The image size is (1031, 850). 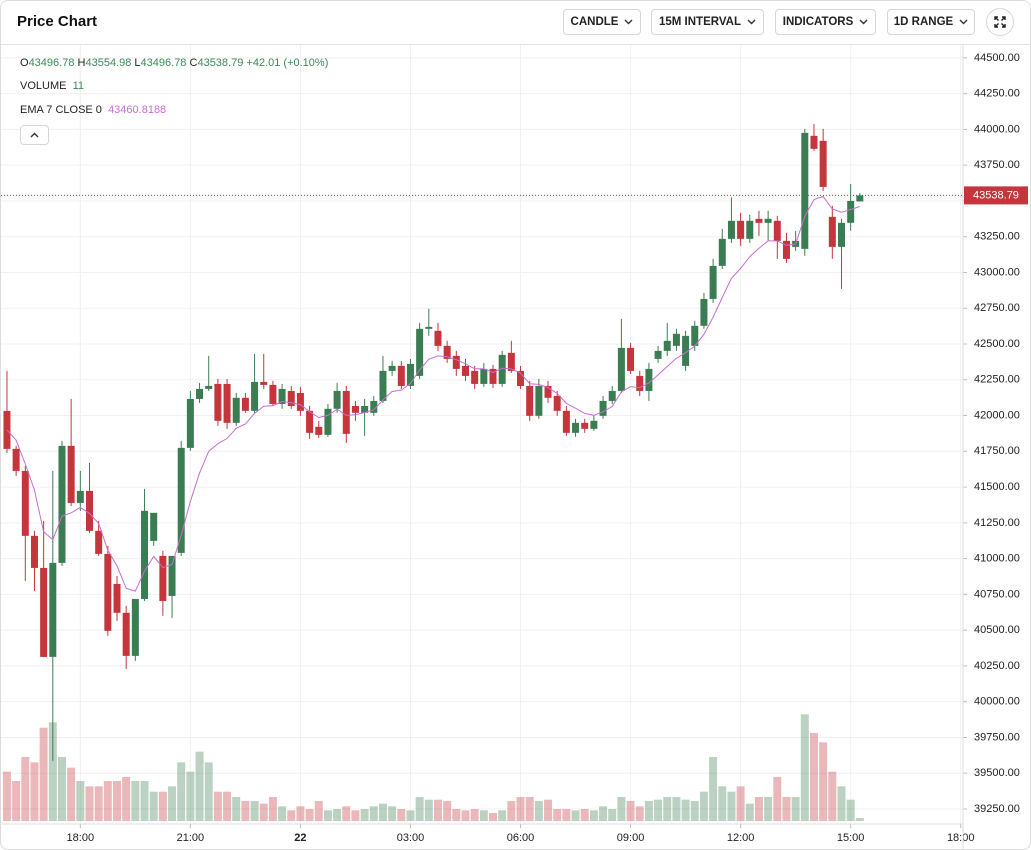 What do you see at coordinates (631, 838) in the screenshot?
I see `x-tick-label: 09:00` at bounding box center [631, 838].